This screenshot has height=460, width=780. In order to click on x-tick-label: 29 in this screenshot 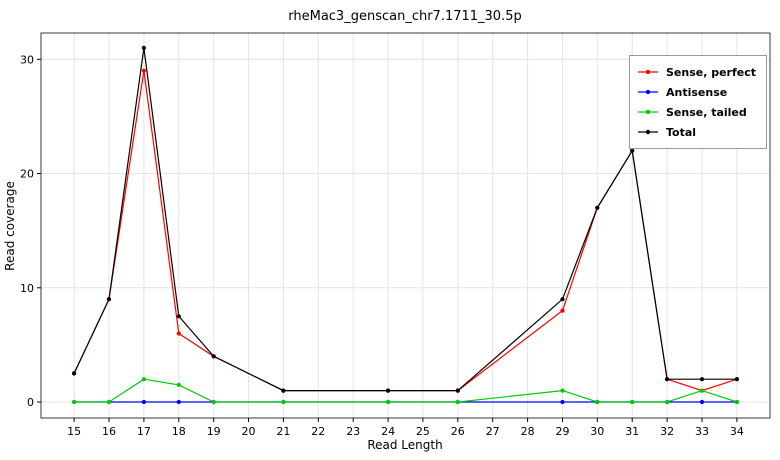, I will do `click(563, 431)`.